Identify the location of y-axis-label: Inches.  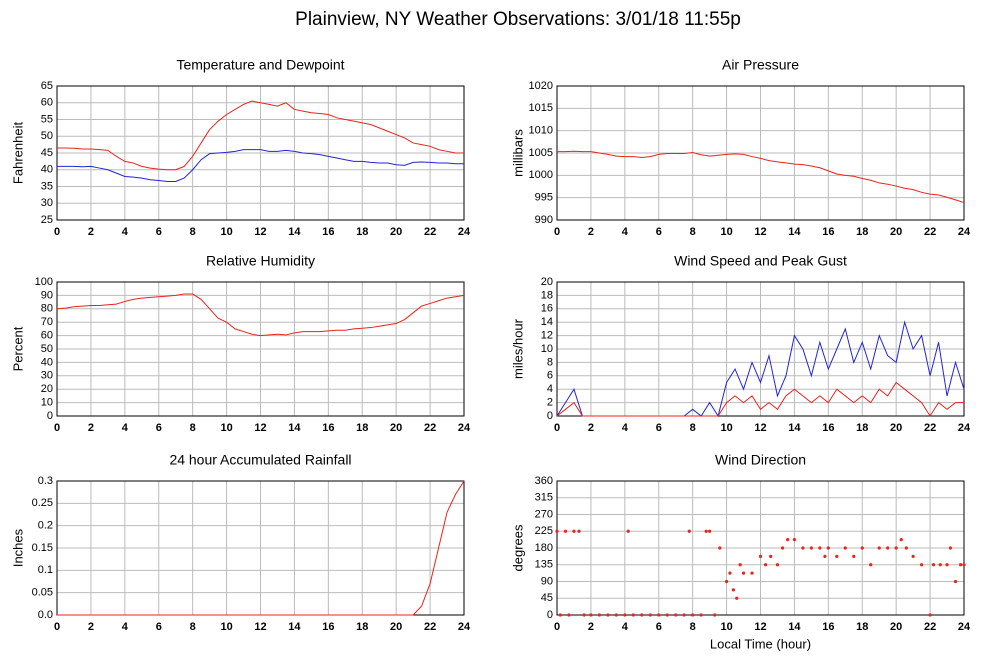
(17, 547).